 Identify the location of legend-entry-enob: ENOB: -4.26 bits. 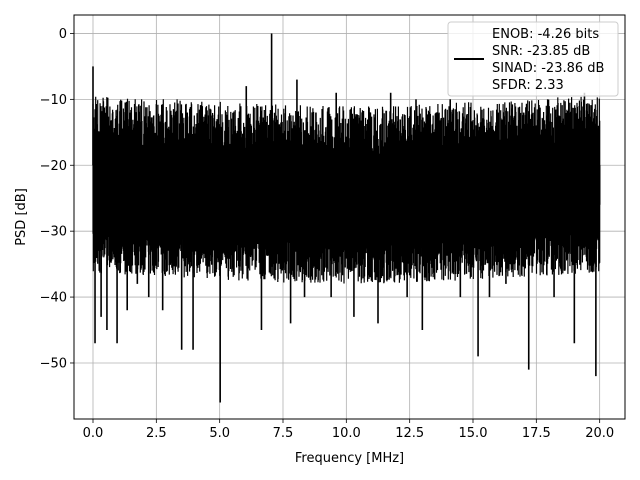
(545, 34).